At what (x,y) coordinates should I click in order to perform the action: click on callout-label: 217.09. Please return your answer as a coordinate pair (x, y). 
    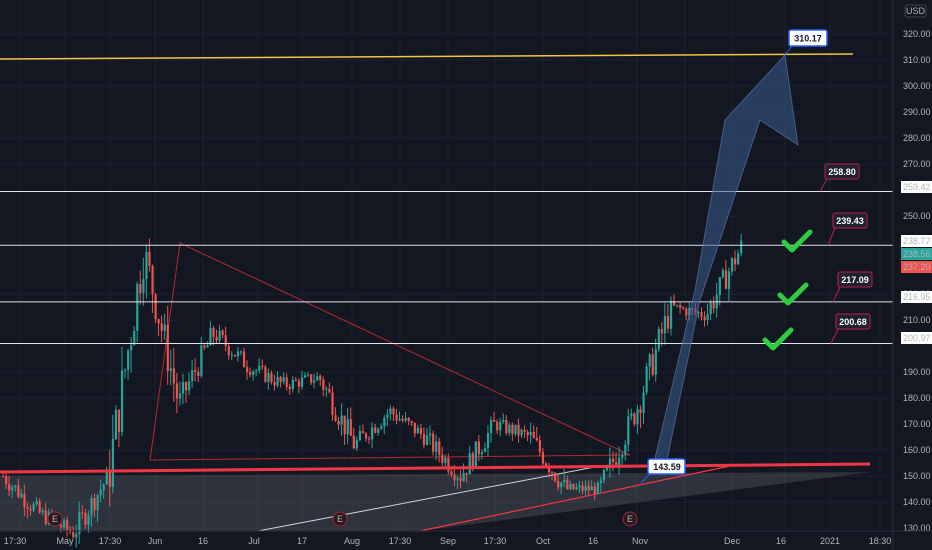
    Looking at the image, I should click on (855, 280).